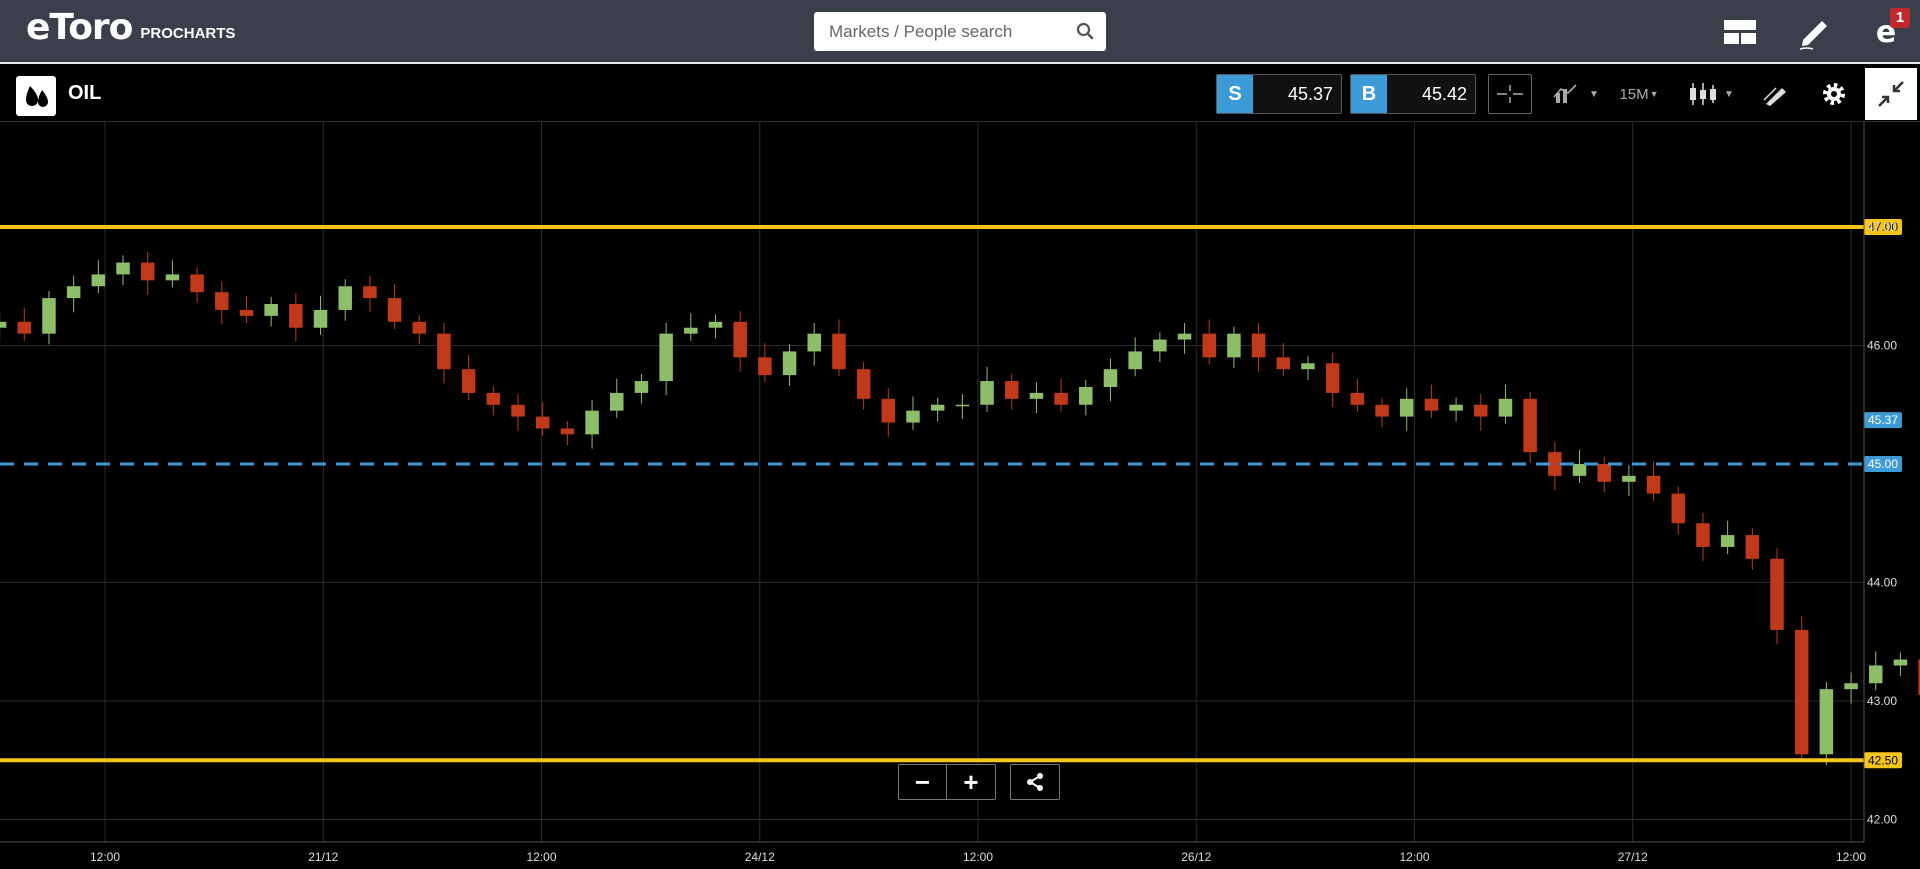 The height and width of the screenshot is (869, 1920). I want to click on y-tick-label: 47.00, so click(1882, 227).